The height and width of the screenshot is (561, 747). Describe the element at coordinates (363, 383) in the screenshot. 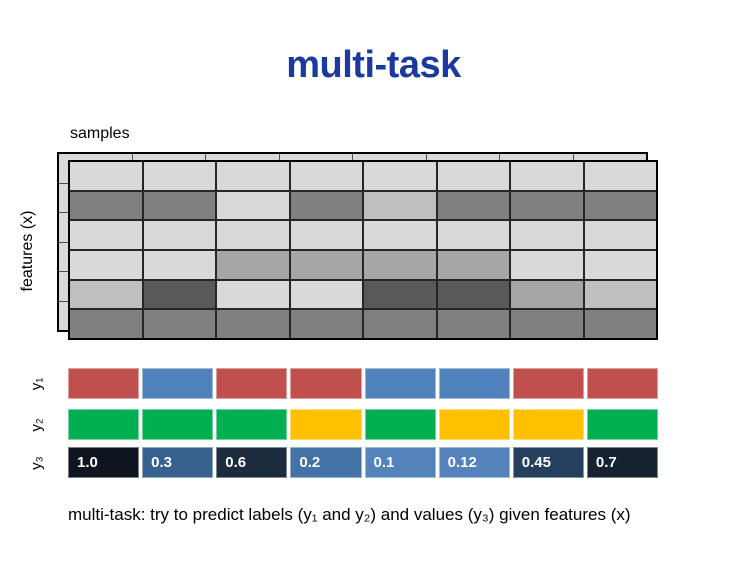

I see `y1-labels-bar` at that location.